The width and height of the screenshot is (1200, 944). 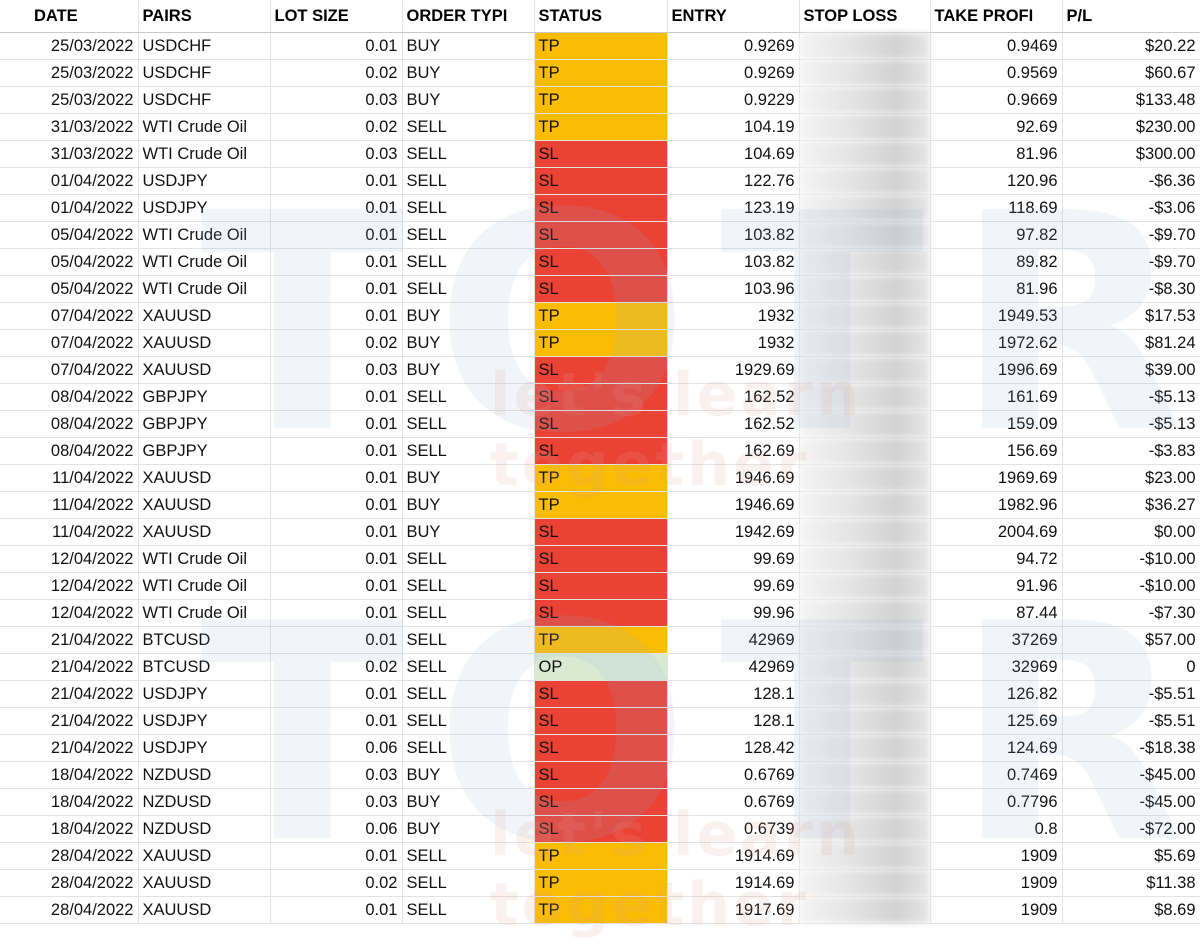 What do you see at coordinates (1131, 154) in the screenshot?
I see `cell-pl: $300.00` at bounding box center [1131, 154].